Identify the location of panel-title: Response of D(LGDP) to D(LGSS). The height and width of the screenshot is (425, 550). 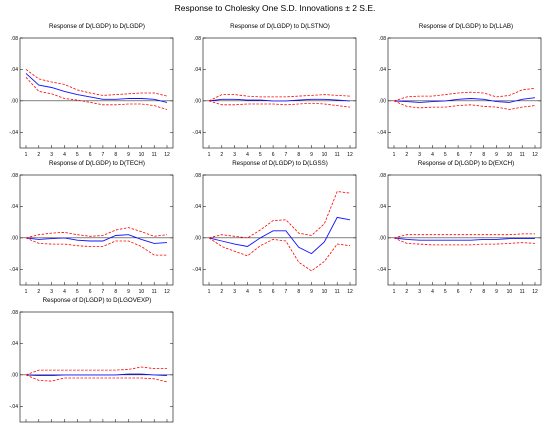
(280, 163).